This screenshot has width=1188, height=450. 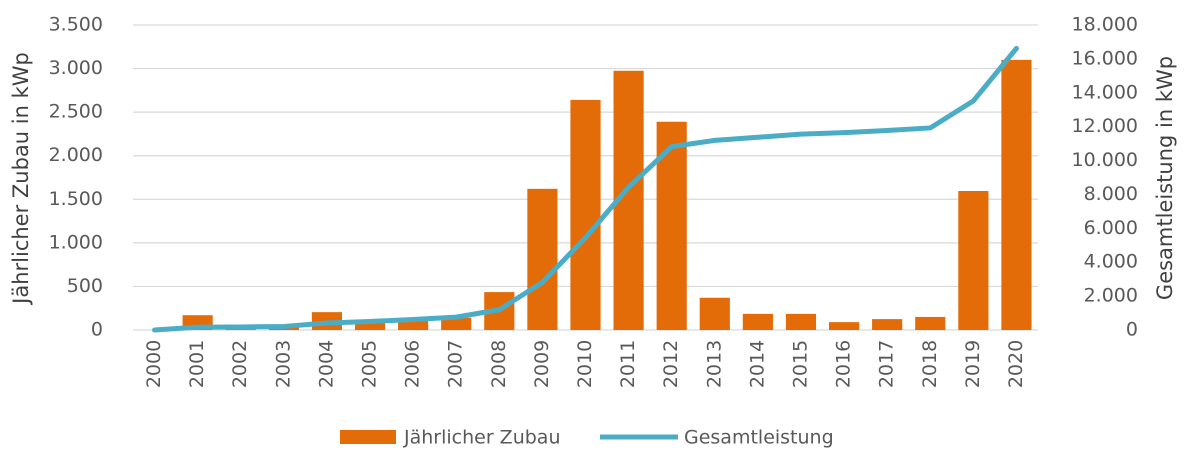 I want to click on x-tick-label: 2014, so click(x=757, y=364).